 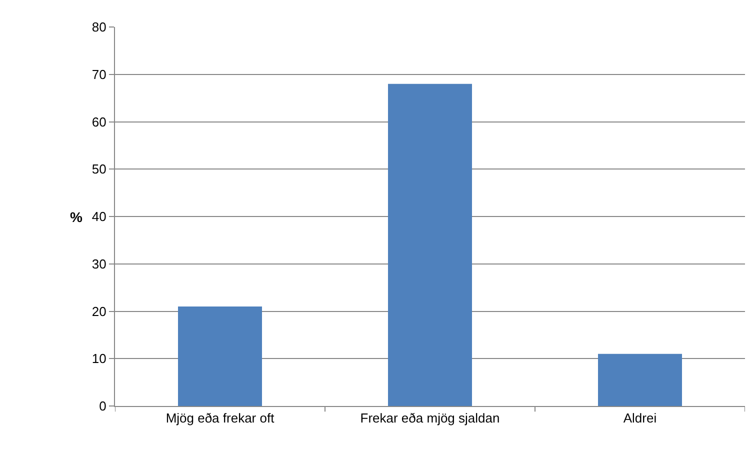 What do you see at coordinates (99, 74) in the screenshot?
I see `y-tick-label: 70` at bounding box center [99, 74].